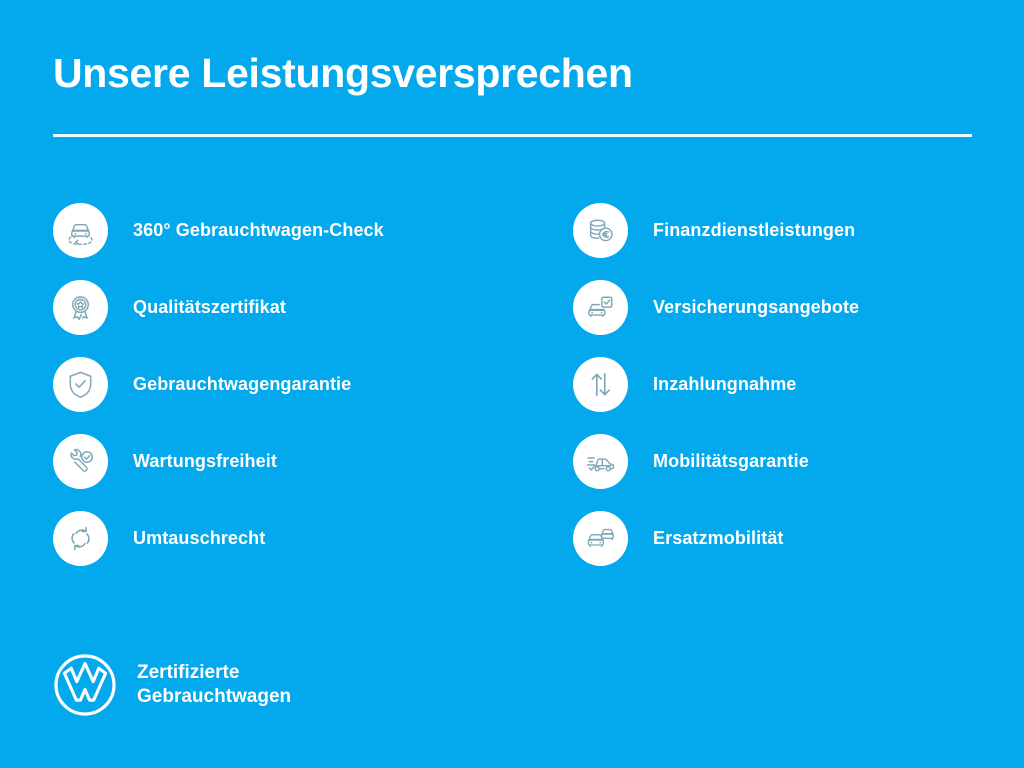 This screenshot has width=1024, height=768. What do you see at coordinates (600, 384) in the screenshot?
I see `arrows-up-down-icon` at bounding box center [600, 384].